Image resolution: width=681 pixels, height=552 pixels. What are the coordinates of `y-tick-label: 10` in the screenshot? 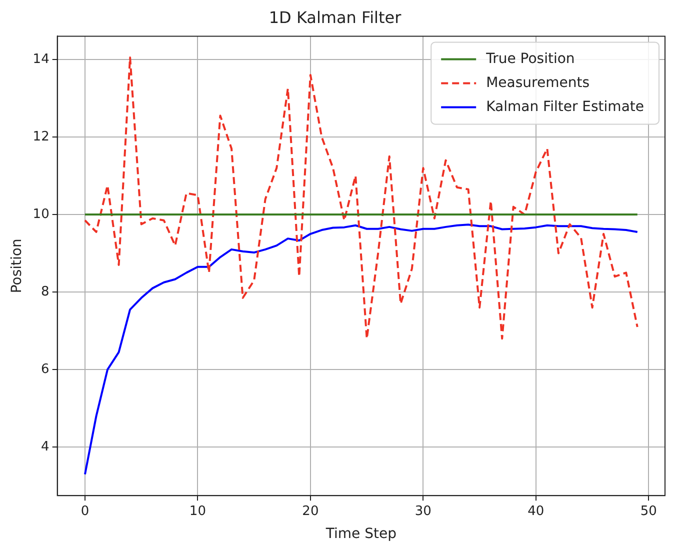 It's located at (41, 214).